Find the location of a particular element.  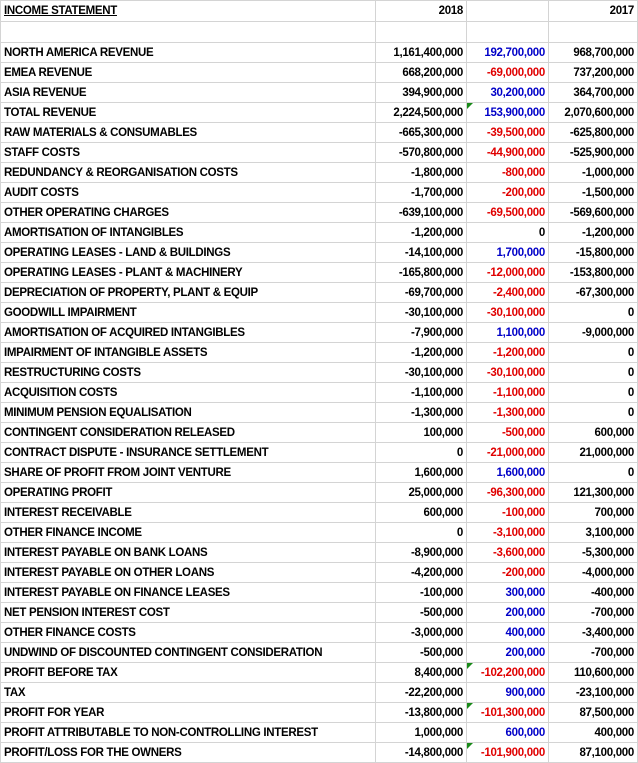

value-2017-cell: 400,000 is located at coordinates (593, 732).